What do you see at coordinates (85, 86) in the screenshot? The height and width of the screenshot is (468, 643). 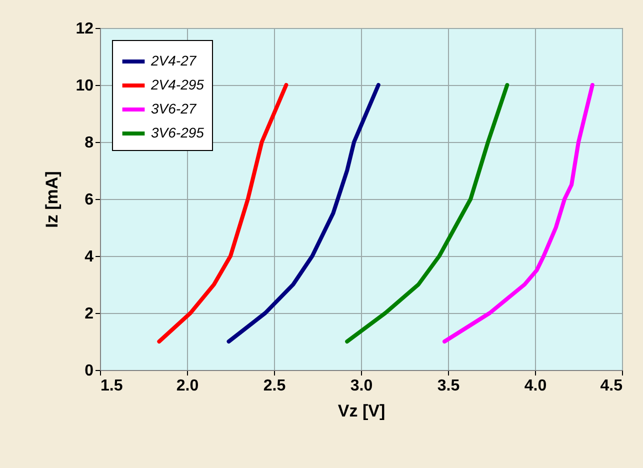 I see `y-tick-label: 10` at bounding box center [85, 86].